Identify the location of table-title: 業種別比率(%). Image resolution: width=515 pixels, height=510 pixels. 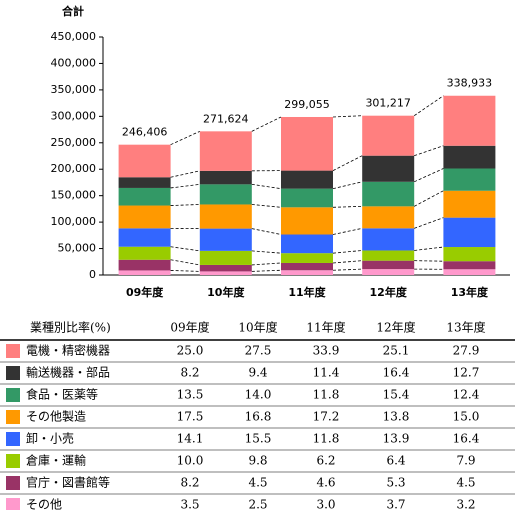
(70, 327).